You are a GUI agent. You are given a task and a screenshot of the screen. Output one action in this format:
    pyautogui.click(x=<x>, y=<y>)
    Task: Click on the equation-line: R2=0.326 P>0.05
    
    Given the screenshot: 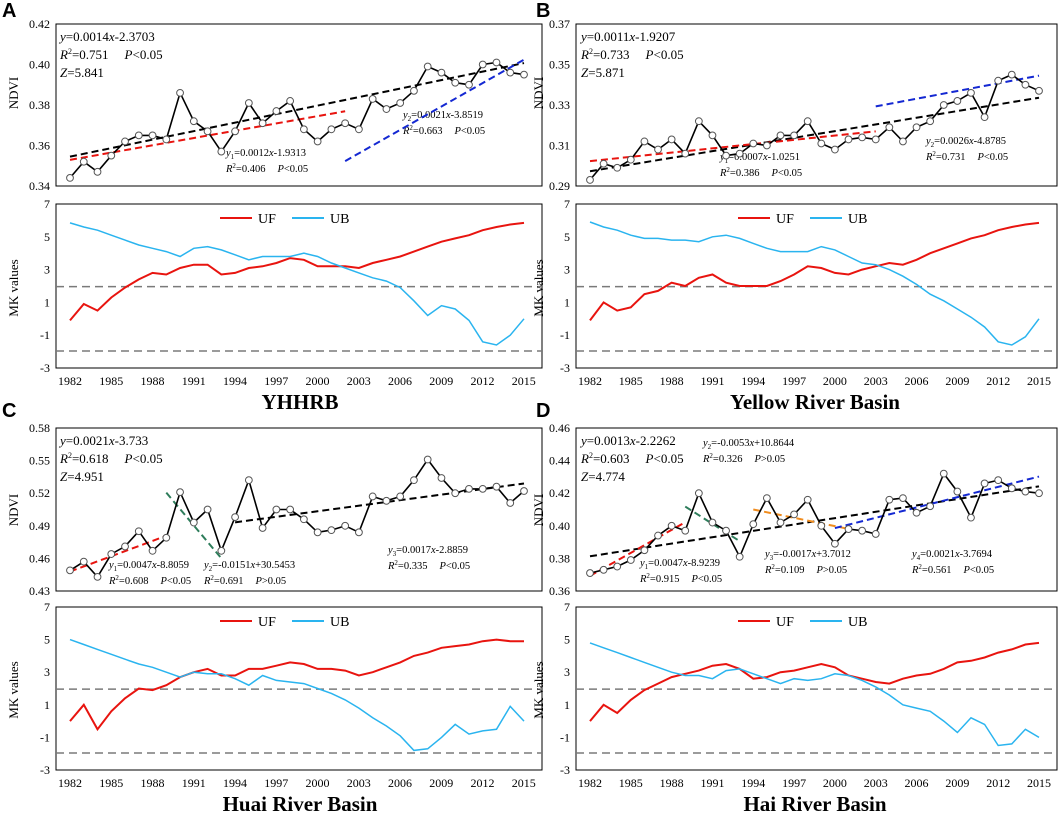 What is the action you would take?
    pyautogui.click(x=743, y=458)
    